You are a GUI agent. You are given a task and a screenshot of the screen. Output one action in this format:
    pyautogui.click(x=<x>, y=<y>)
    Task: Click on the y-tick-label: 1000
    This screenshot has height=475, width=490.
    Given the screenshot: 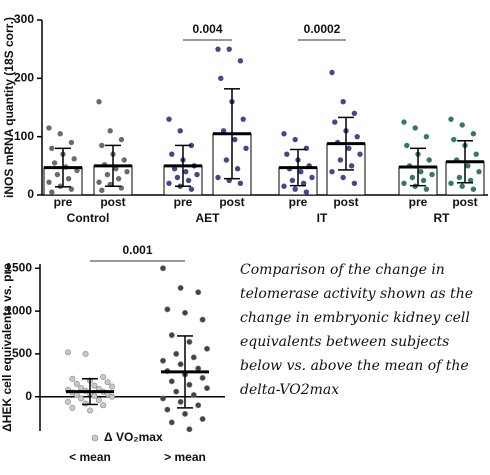 What is the action you would take?
    pyautogui.click(x=18, y=310)
    